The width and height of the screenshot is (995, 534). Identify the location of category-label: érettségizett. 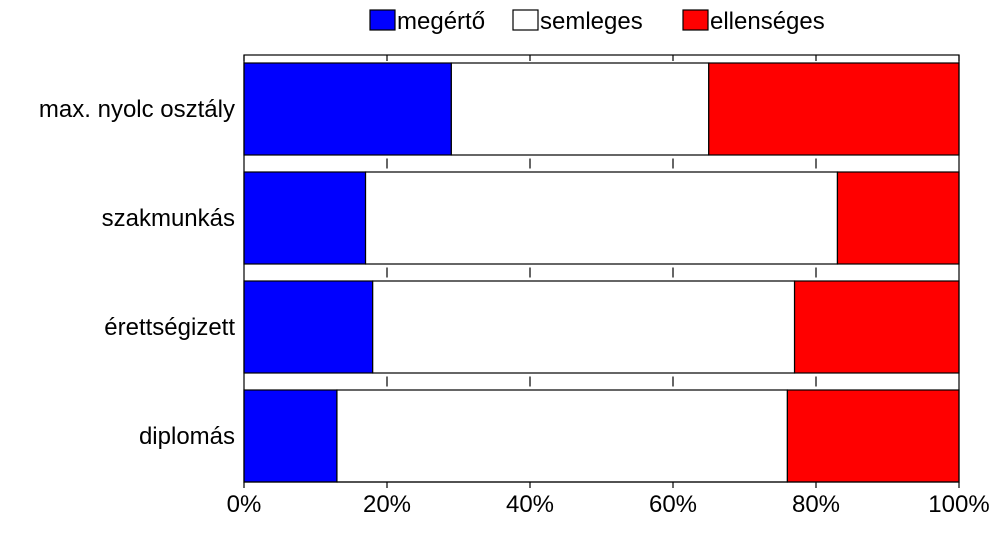
(169, 327).